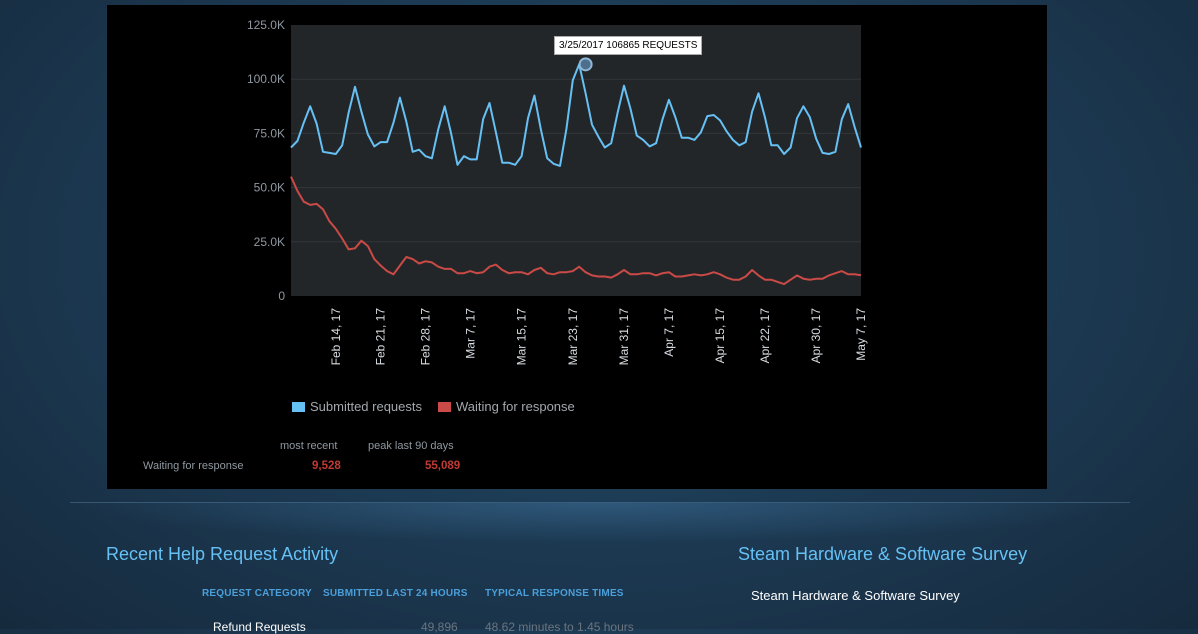 The height and width of the screenshot is (634, 1198). Describe the element at coordinates (559, 627) in the screenshot. I see `row-response: 48.62 minutes to 1.45 hours` at that location.